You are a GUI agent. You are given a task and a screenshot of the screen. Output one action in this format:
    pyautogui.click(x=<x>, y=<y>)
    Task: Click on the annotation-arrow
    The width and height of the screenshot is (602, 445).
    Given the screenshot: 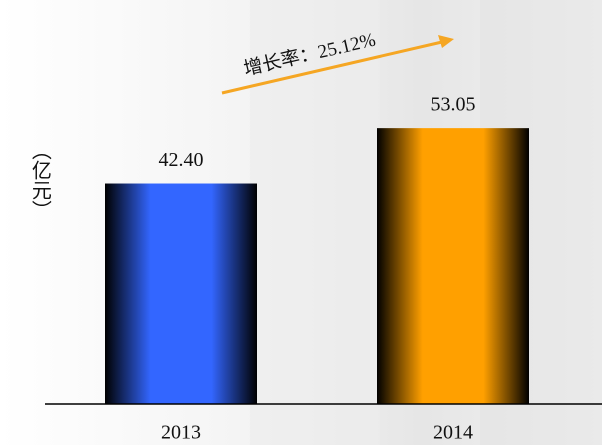 What is the action you would take?
    pyautogui.click(x=332, y=67)
    